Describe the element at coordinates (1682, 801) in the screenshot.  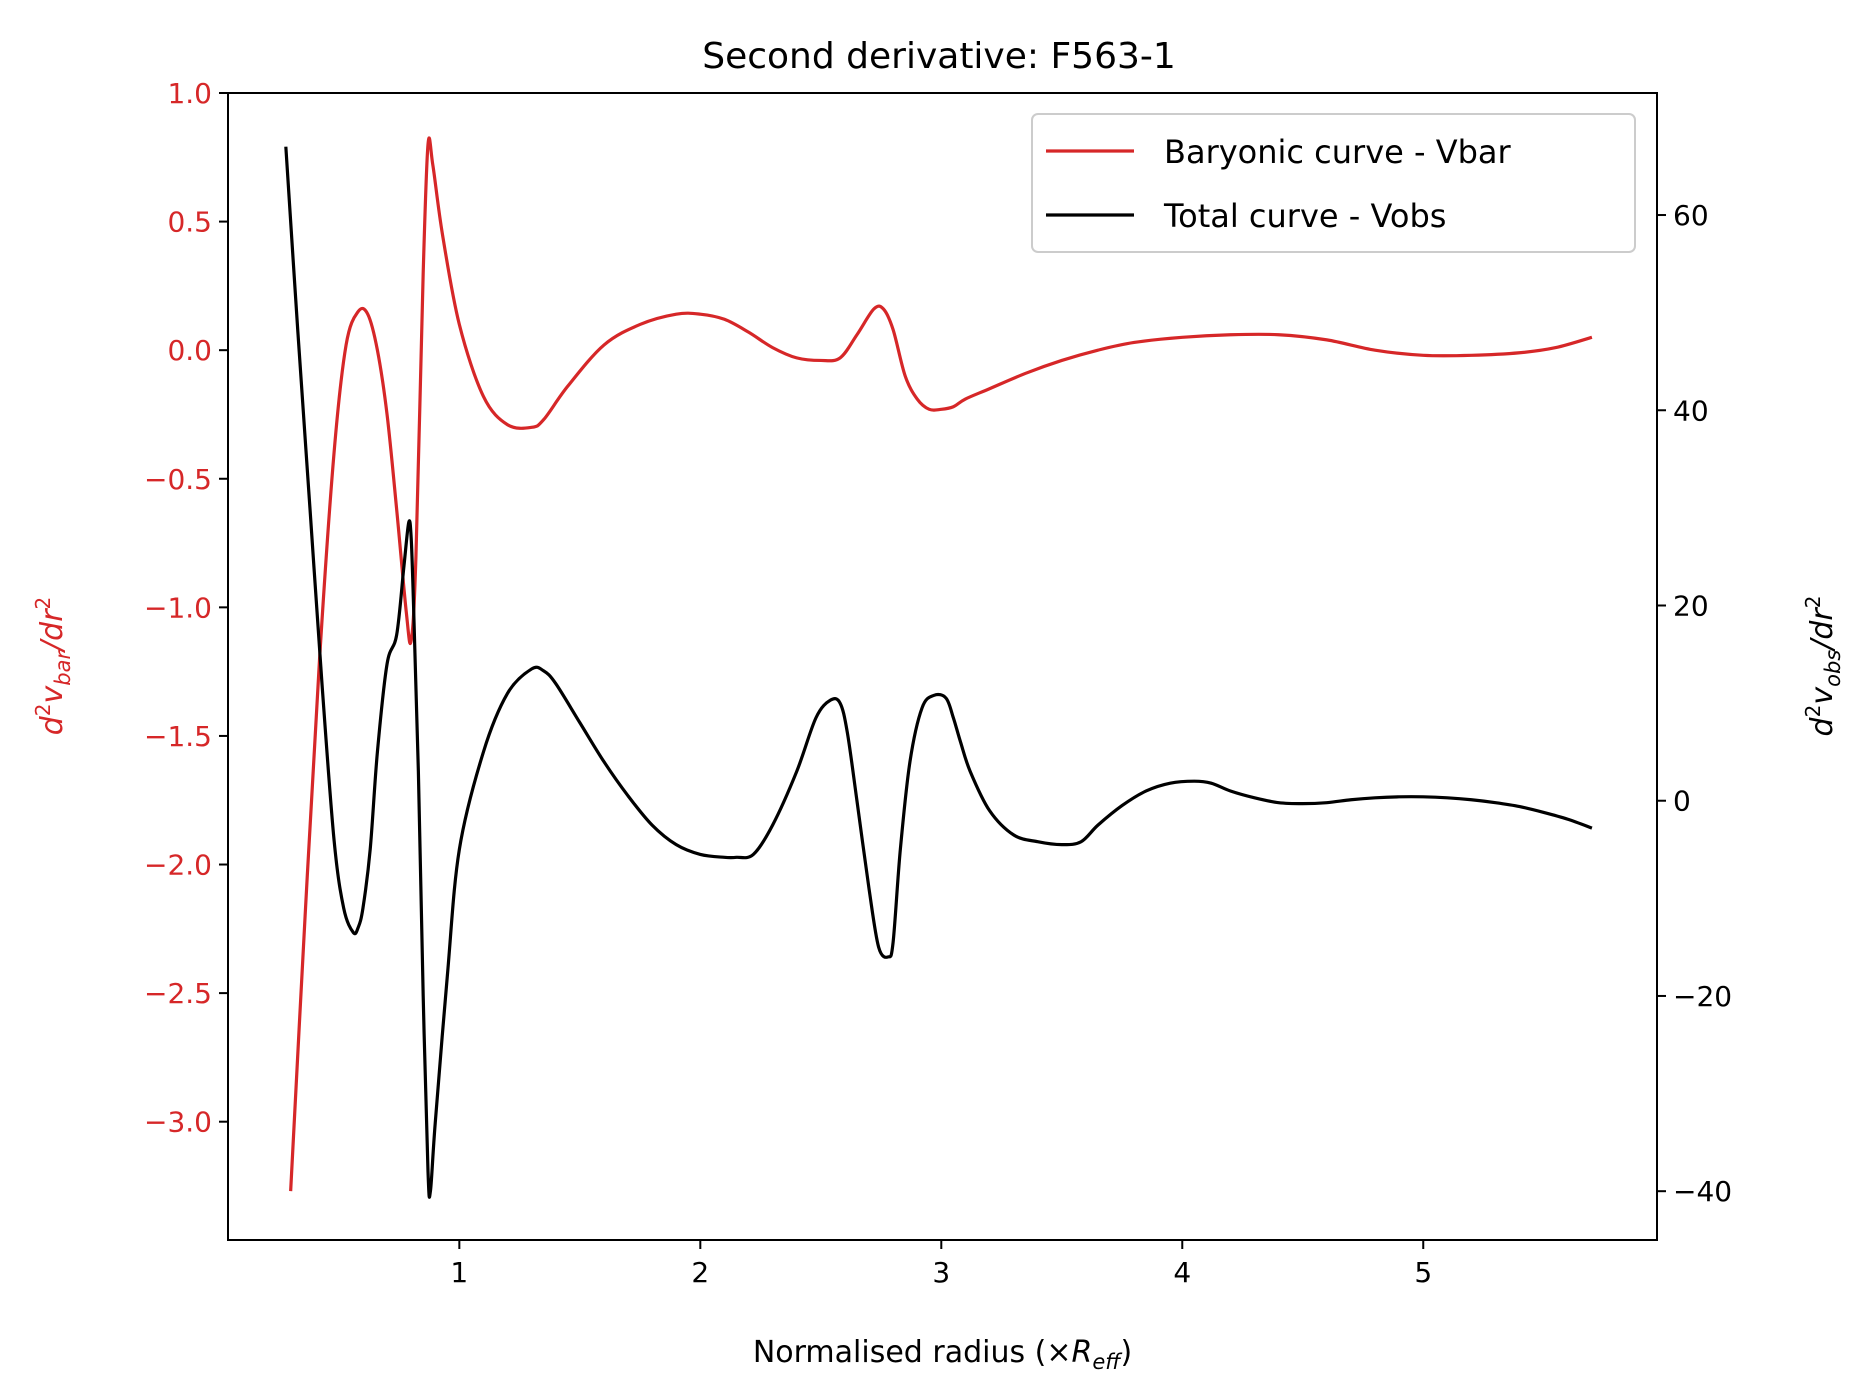
I see `y-right-tick-label: 0` at that location.